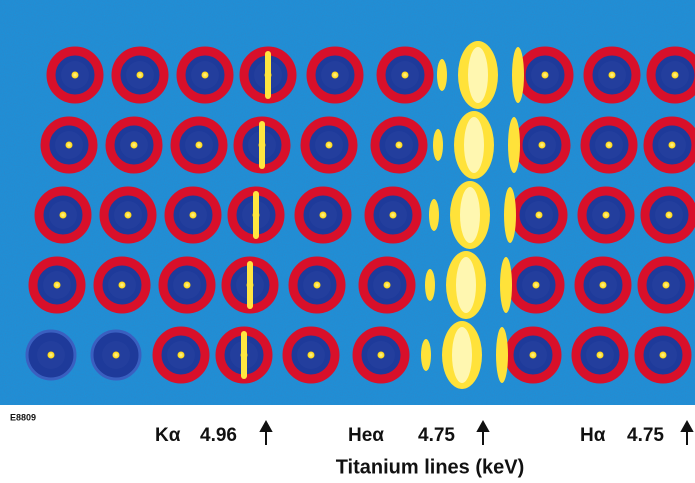 This screenshot has width=695, height=483. Describe the element at coordinates (430, 467) in the screenshot. I see `axis-title: Titanium lines (keV)` at that location.